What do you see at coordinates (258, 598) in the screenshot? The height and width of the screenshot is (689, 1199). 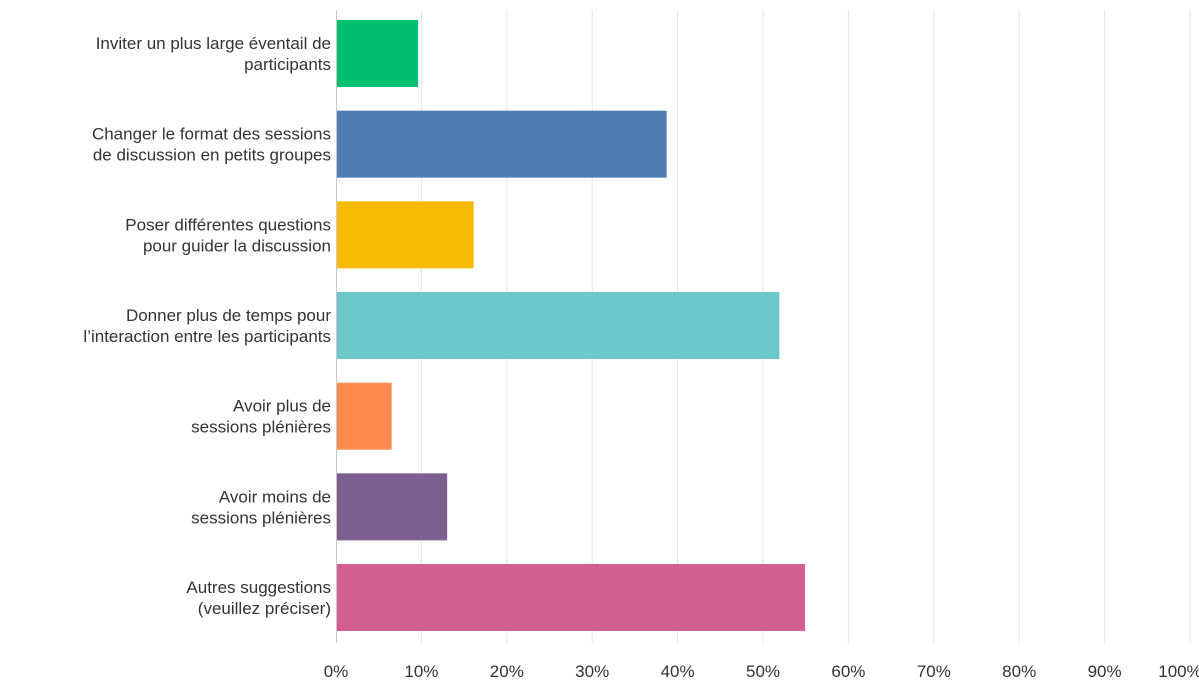 I see `category-label: Autres suggestions (veuillez préciser)` at bounding box center [258, 598].